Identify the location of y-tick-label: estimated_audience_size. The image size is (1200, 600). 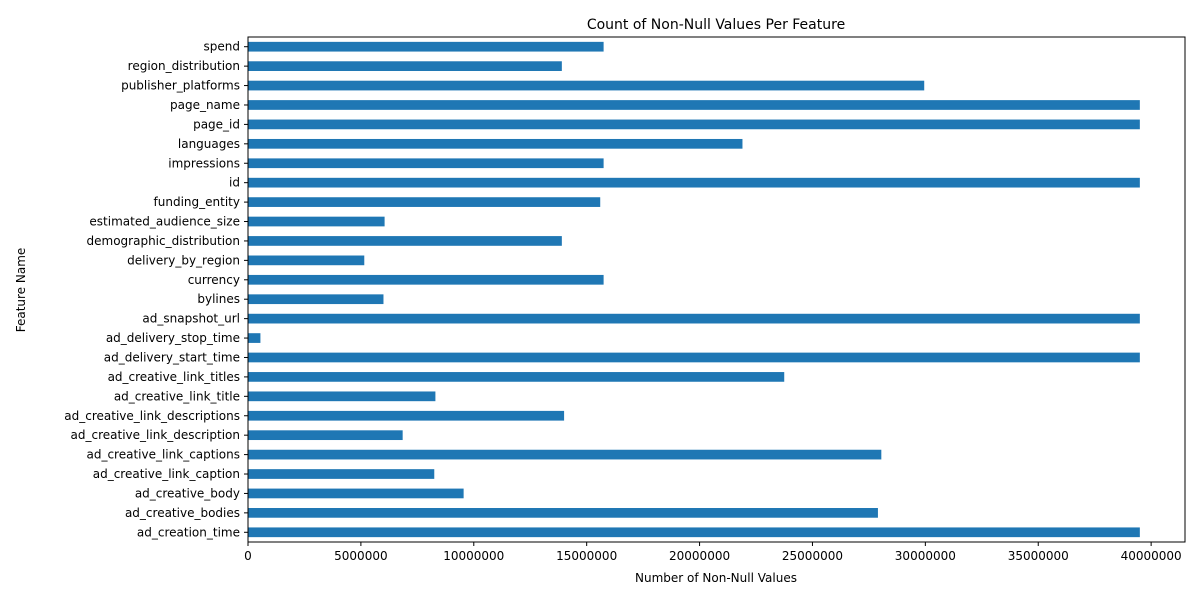
(164, 222).